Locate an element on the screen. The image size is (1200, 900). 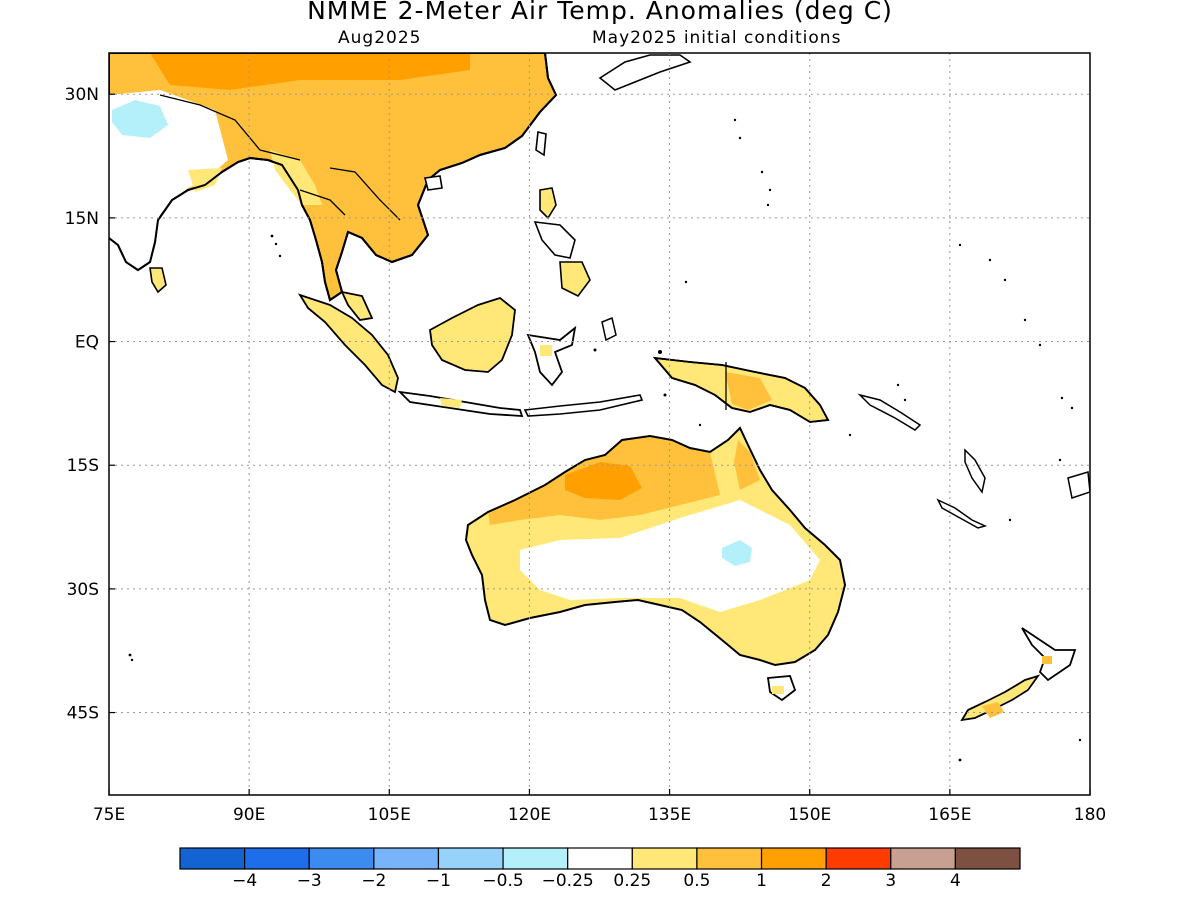
land-new-guinea is located at coordinates (741, 389).